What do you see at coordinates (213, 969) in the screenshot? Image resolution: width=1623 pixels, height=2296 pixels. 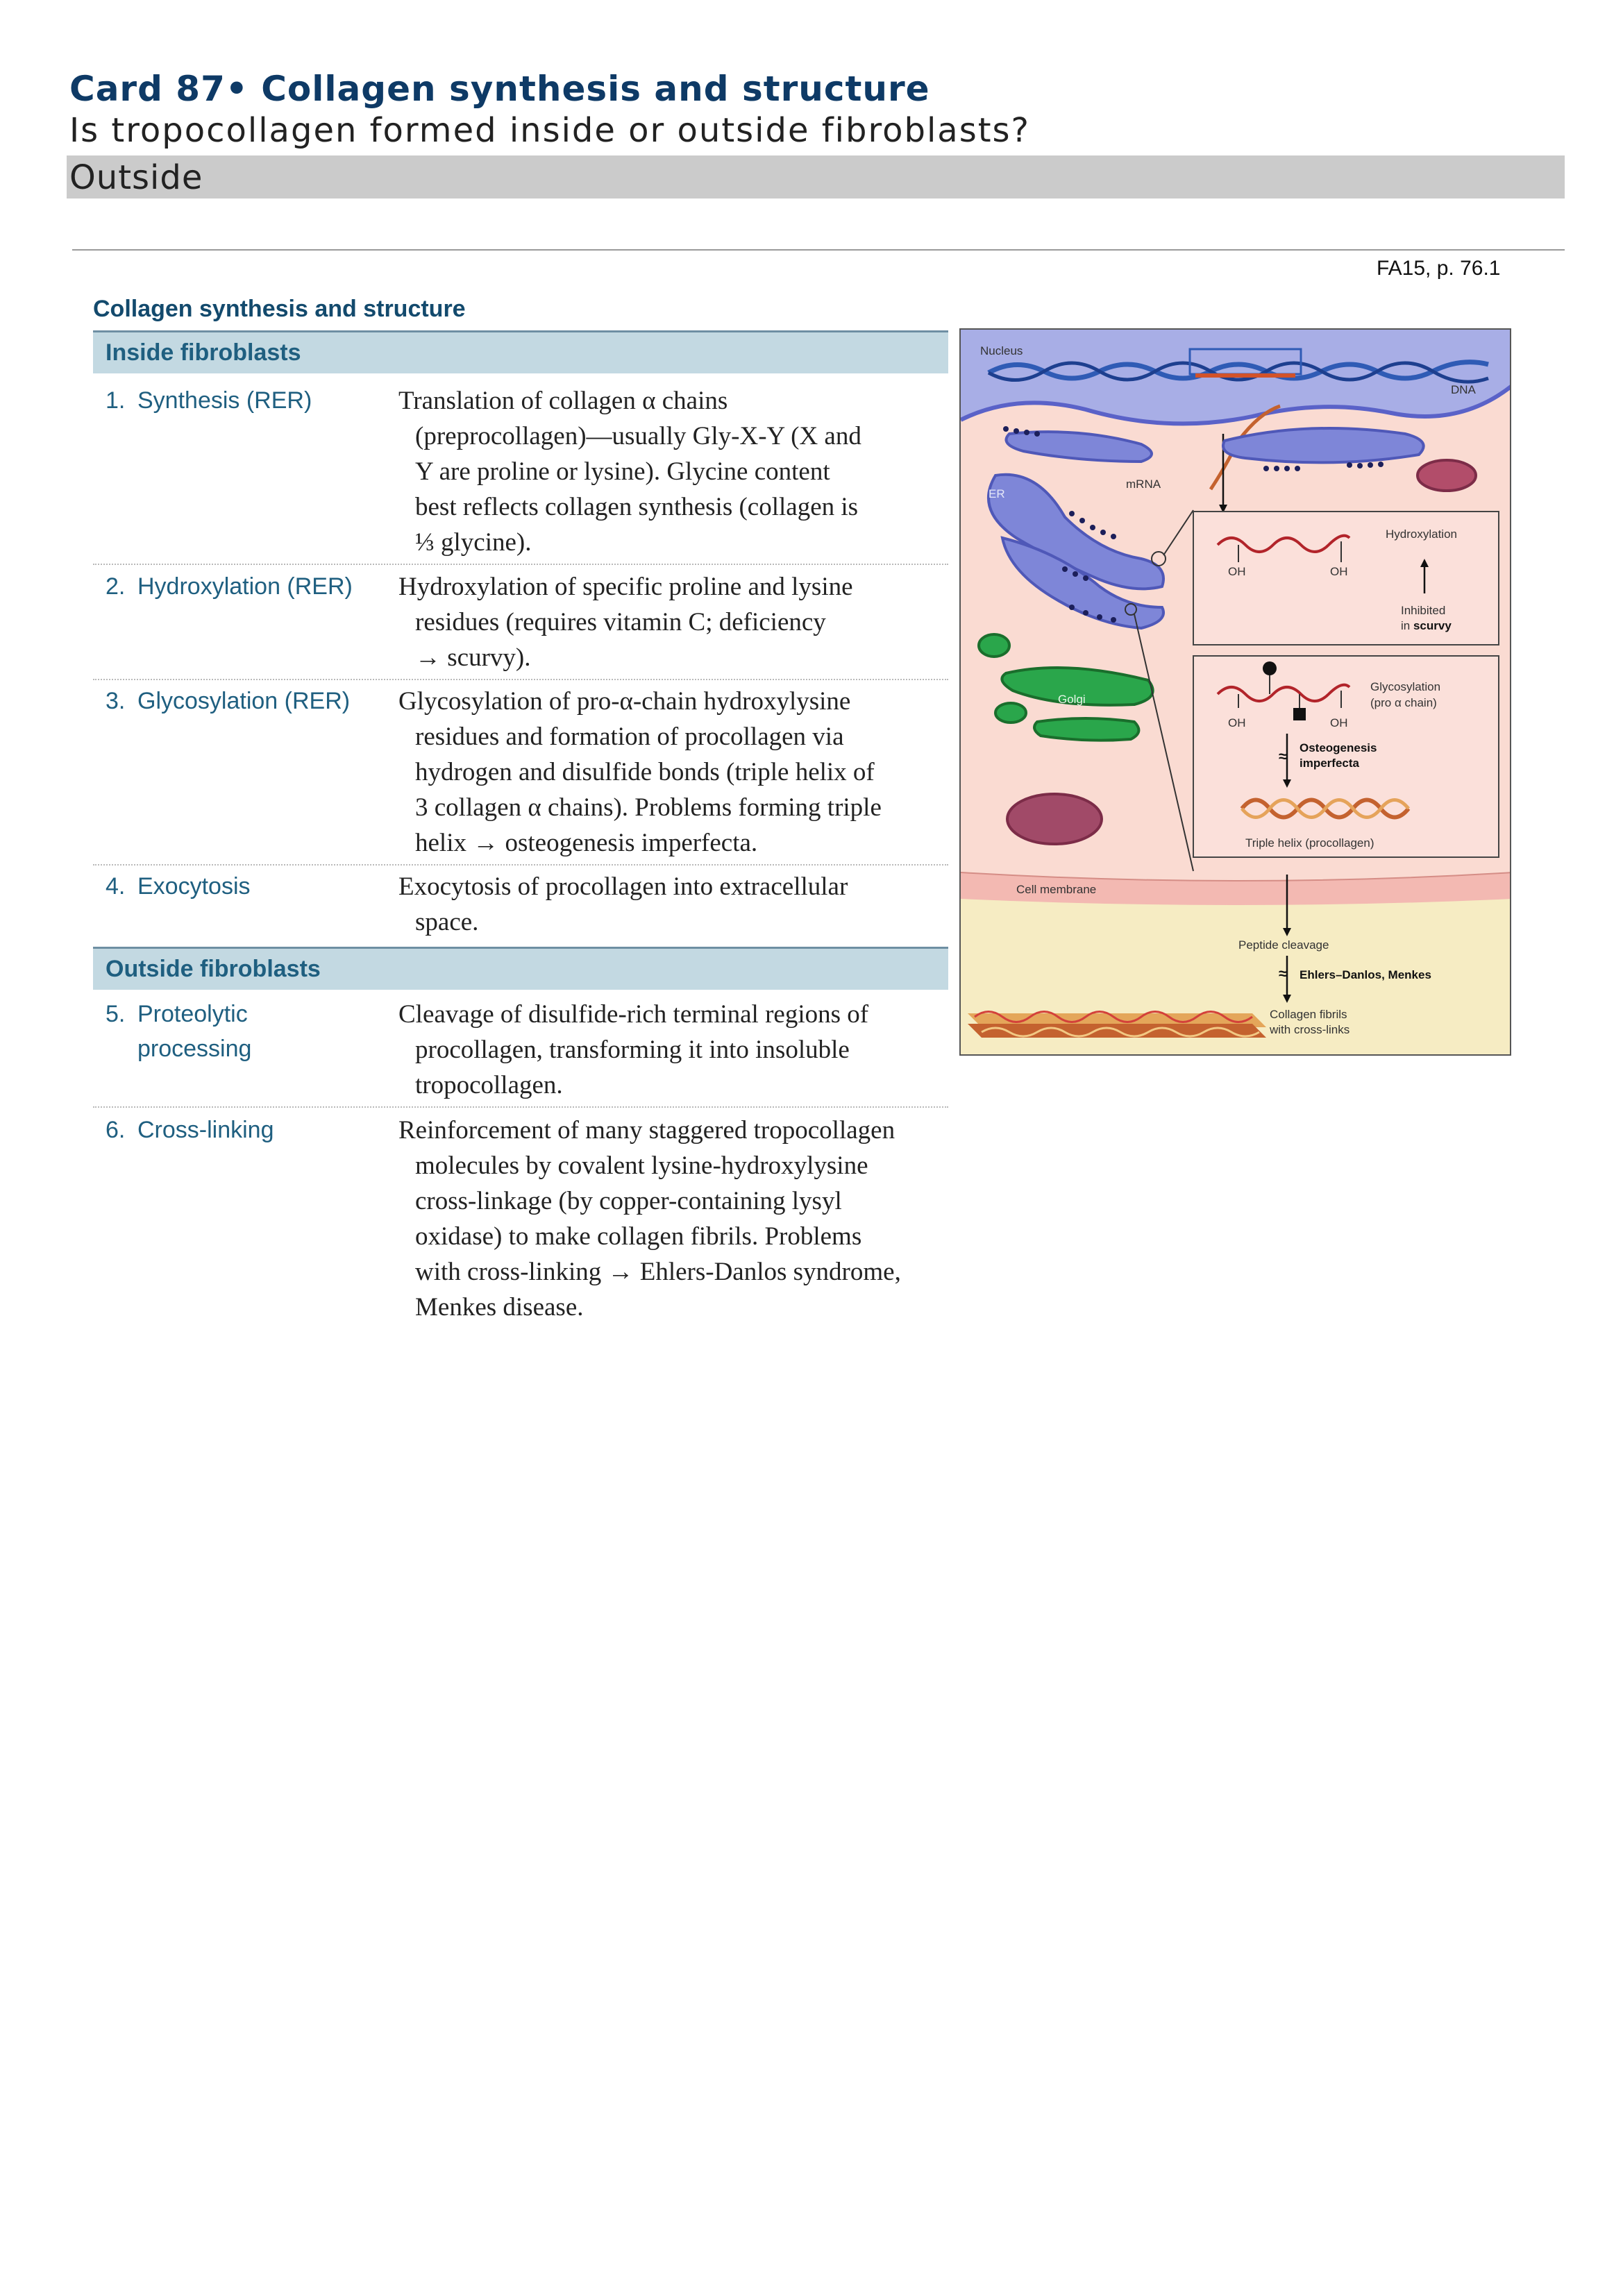 I see `outside-fibroblasts-label: Outside fibroblasts` at bounding box center [213, 969].